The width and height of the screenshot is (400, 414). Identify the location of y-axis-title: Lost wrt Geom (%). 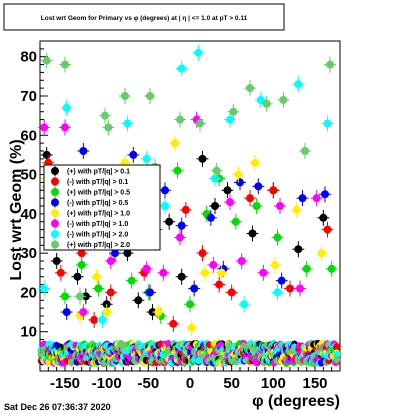
(16, 209).